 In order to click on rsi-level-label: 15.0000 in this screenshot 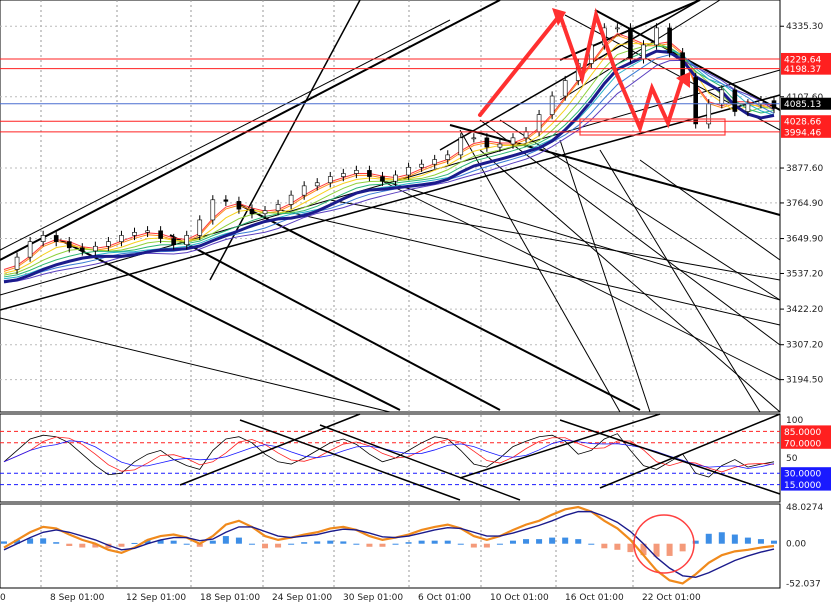, I will do `click(802, 486)`.